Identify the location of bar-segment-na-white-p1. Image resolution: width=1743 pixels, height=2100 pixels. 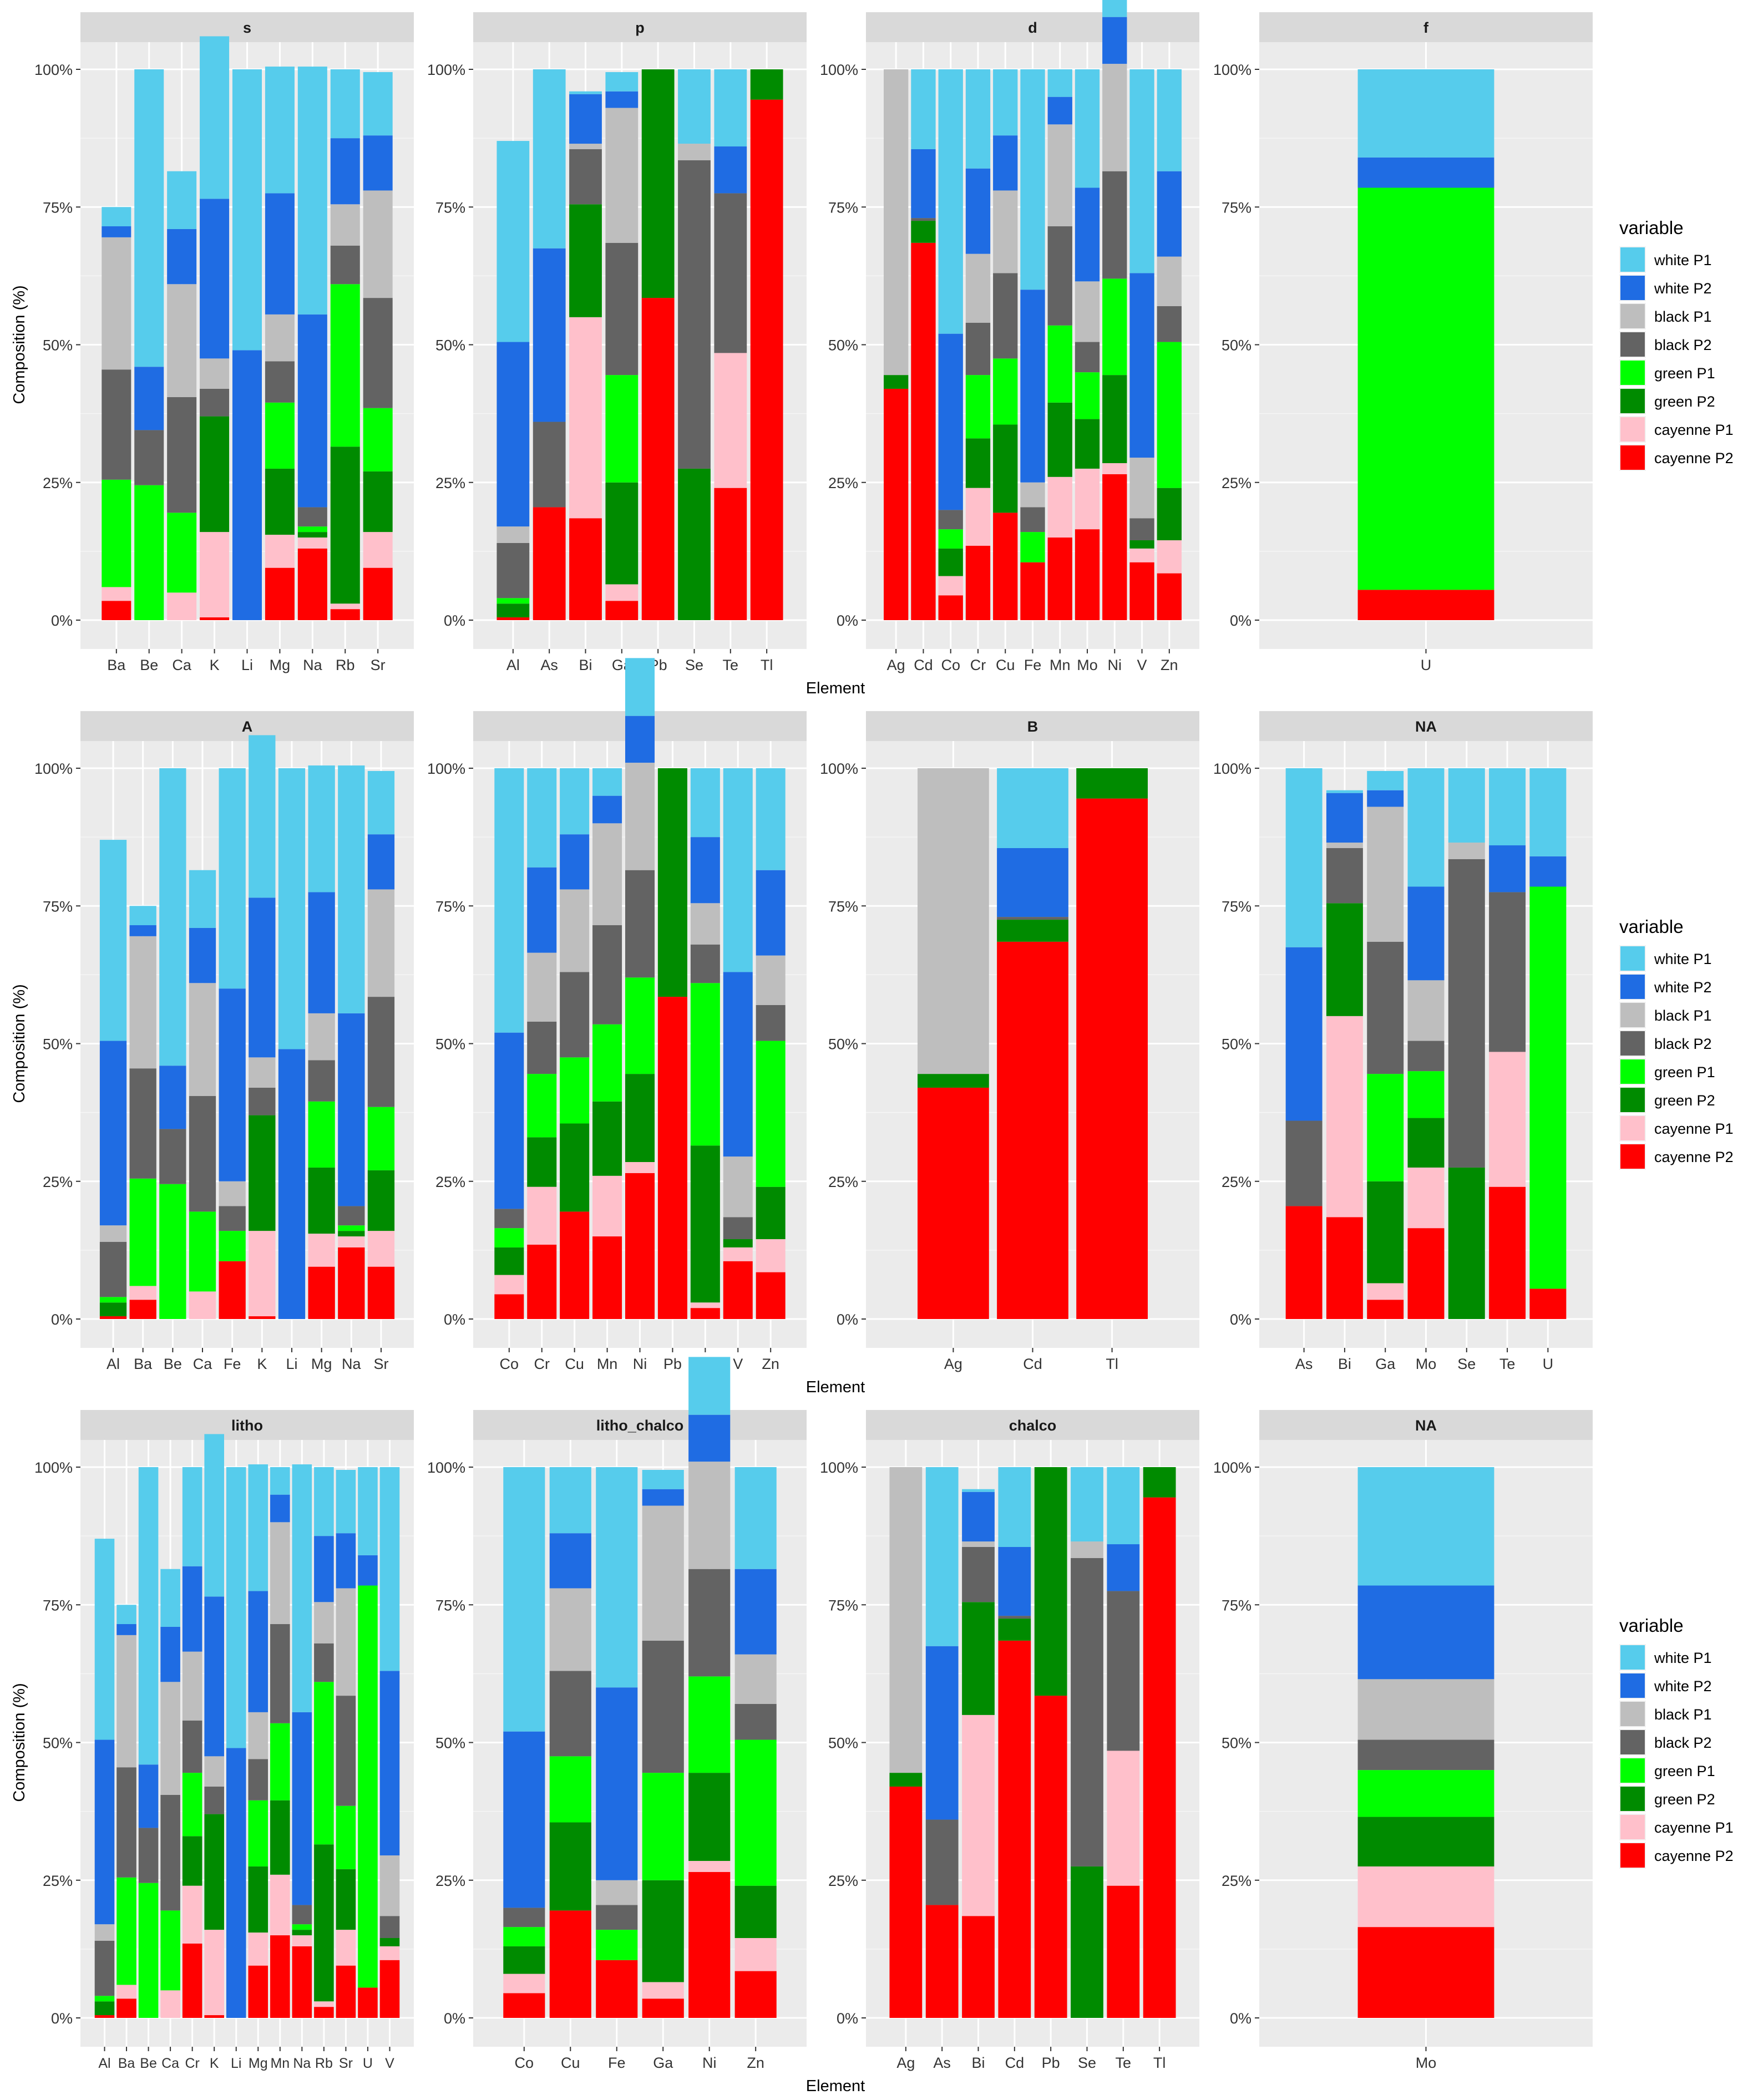
(312, 191).